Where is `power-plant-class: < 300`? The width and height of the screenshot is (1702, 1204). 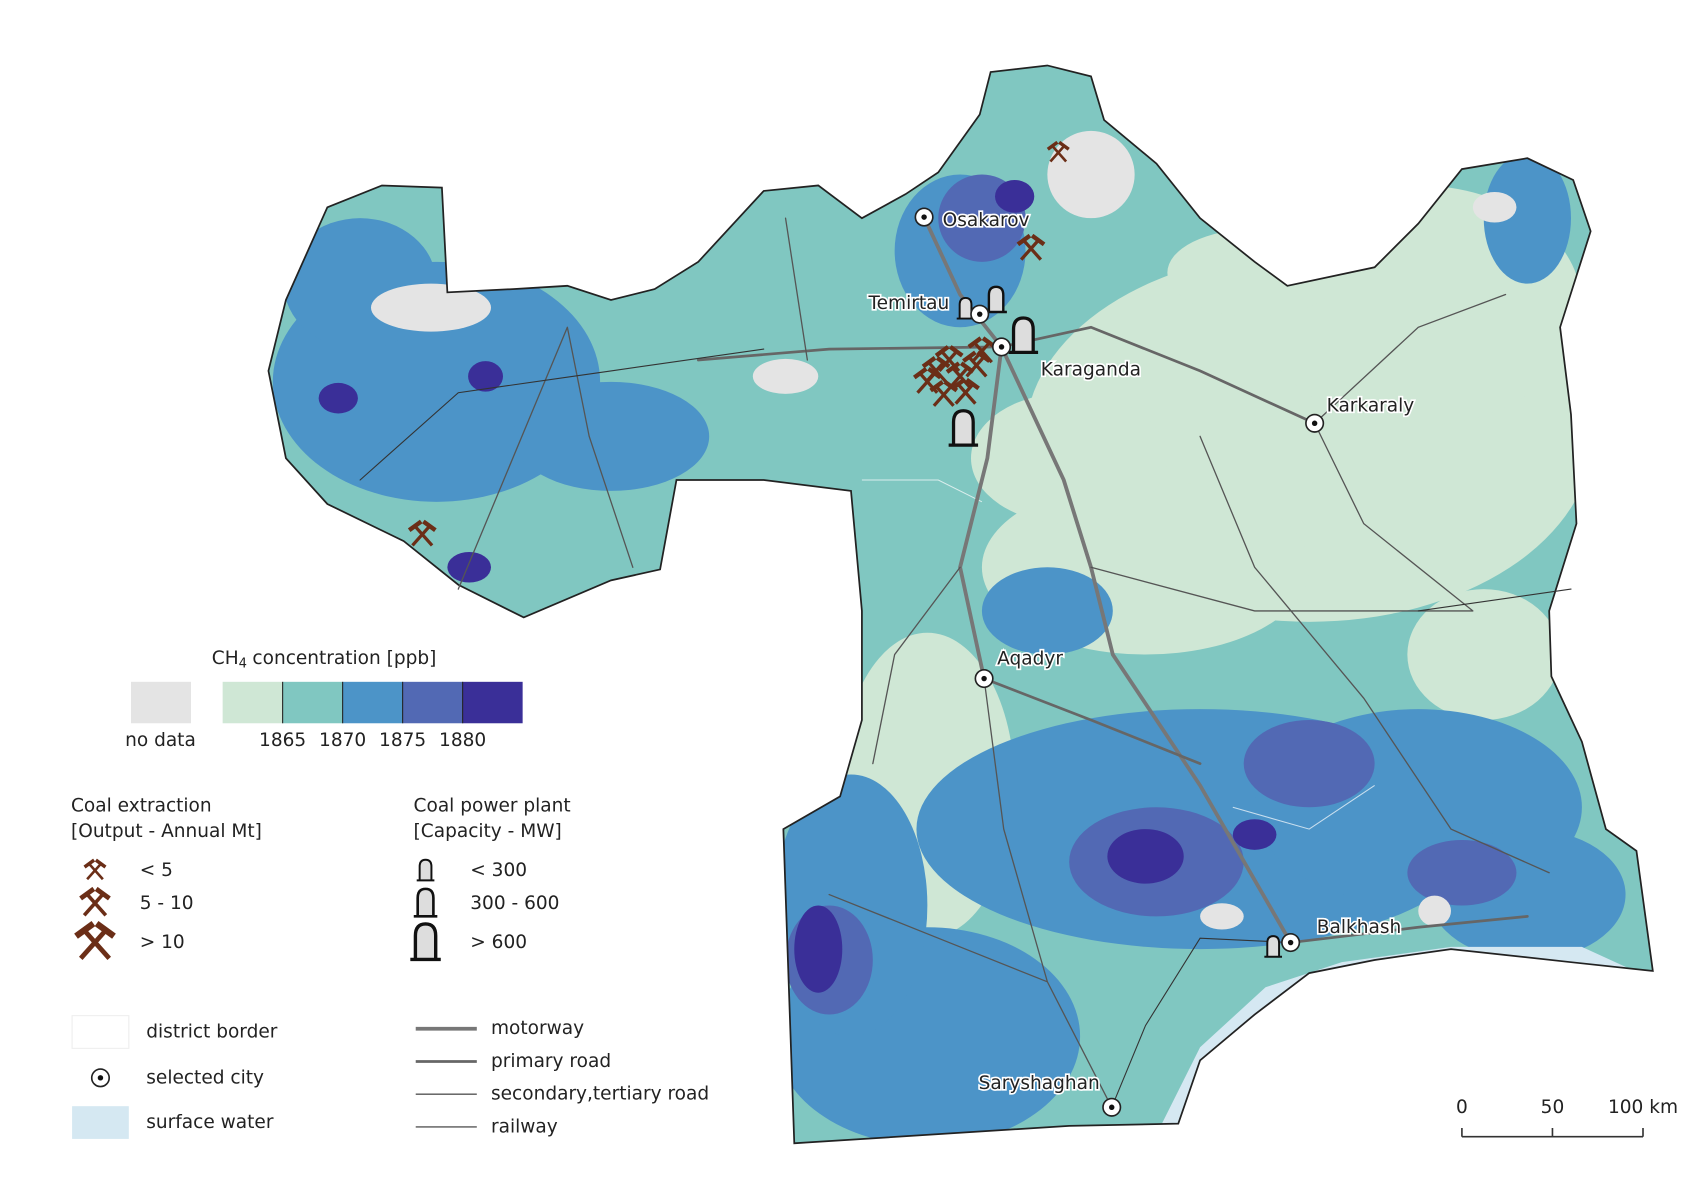
power-plant-class: < 300 is located at coordinates (498, 870).